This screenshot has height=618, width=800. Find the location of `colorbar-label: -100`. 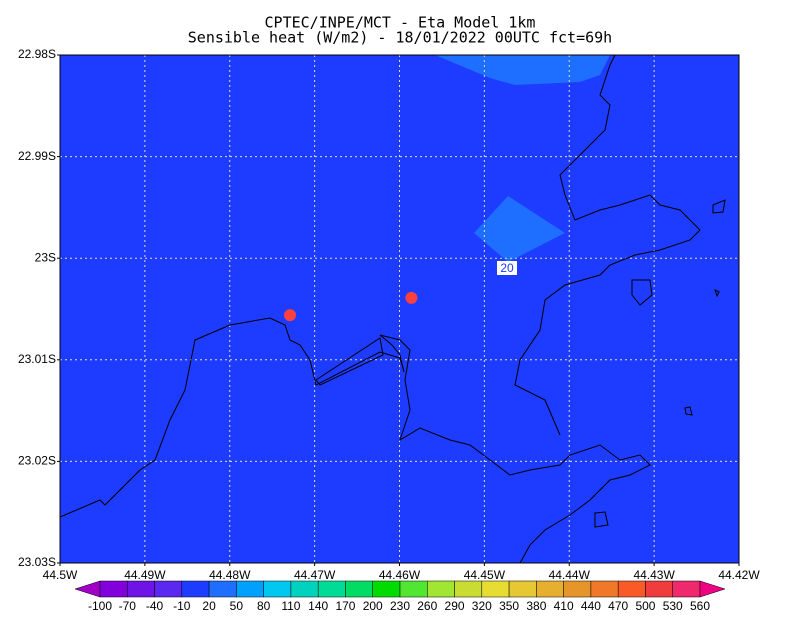

colorbar-label: -100 is located at coordinates (100, 606).